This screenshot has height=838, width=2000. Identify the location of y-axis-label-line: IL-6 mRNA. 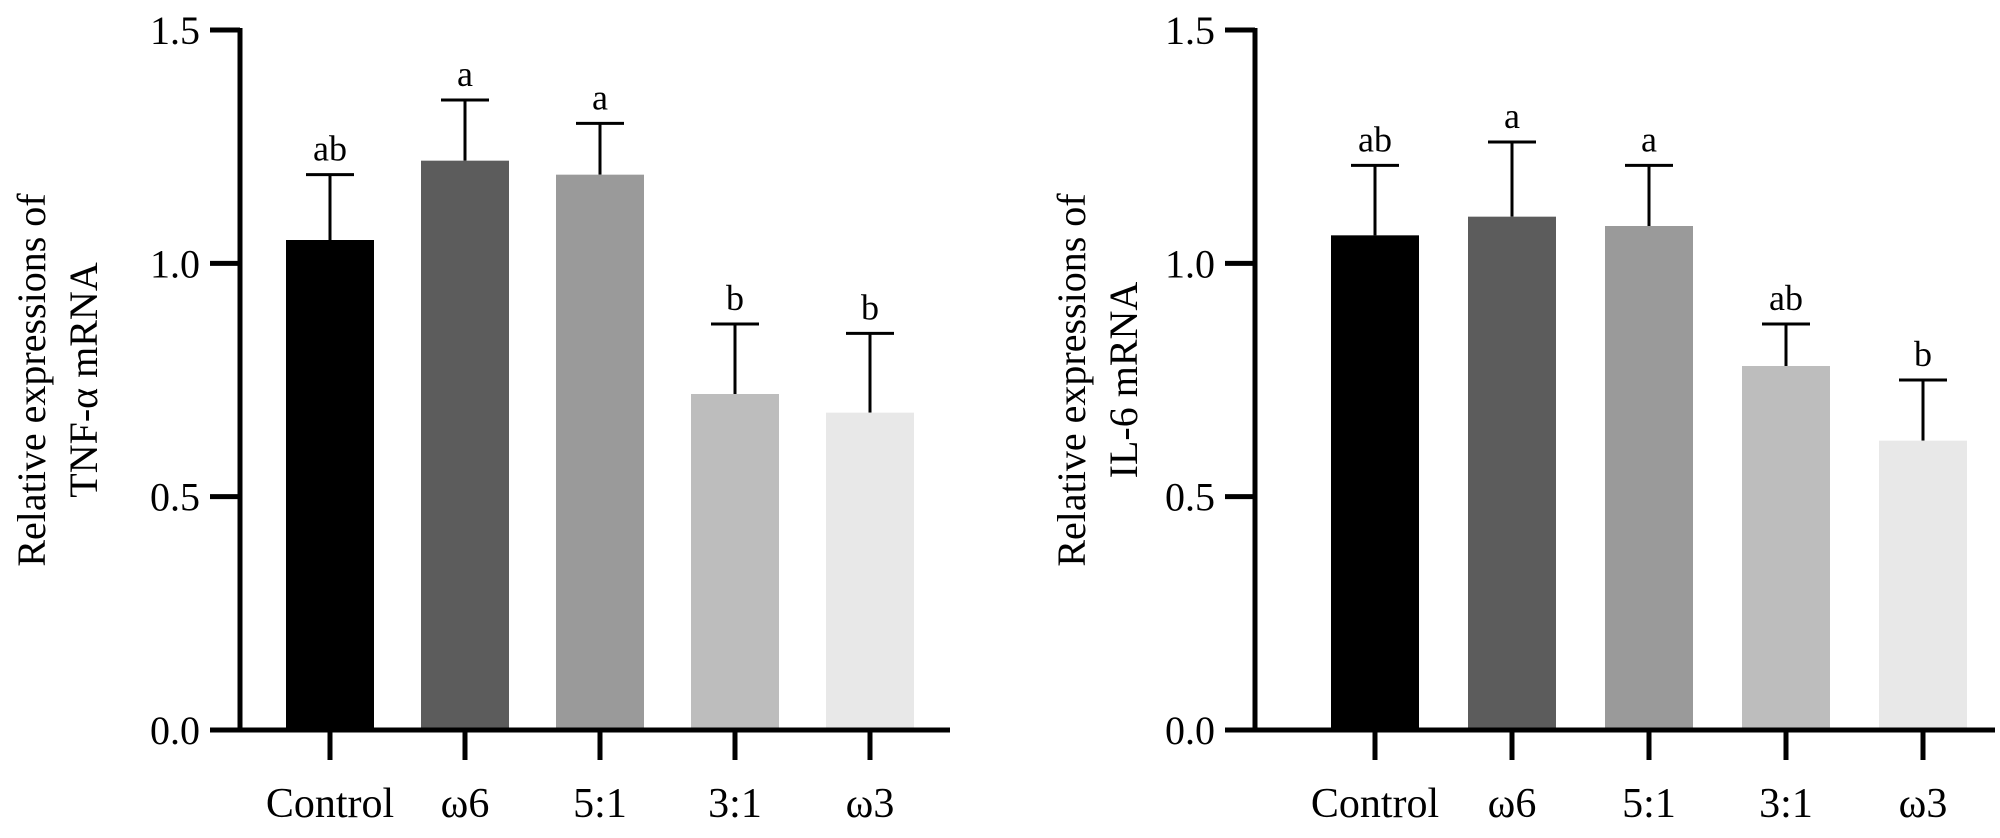
(1123, 380).